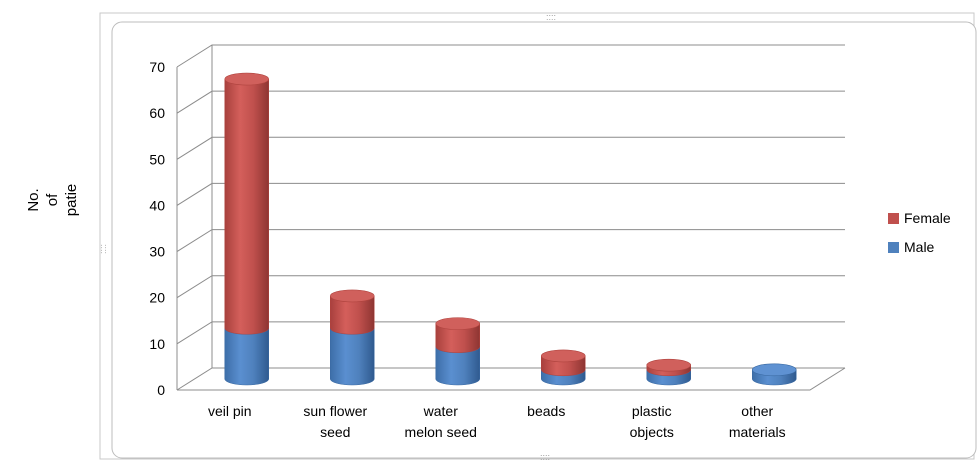 The height and width of the screenshot is (460, 979). I want to click on y-tick-label: 20, so click(157, 298).